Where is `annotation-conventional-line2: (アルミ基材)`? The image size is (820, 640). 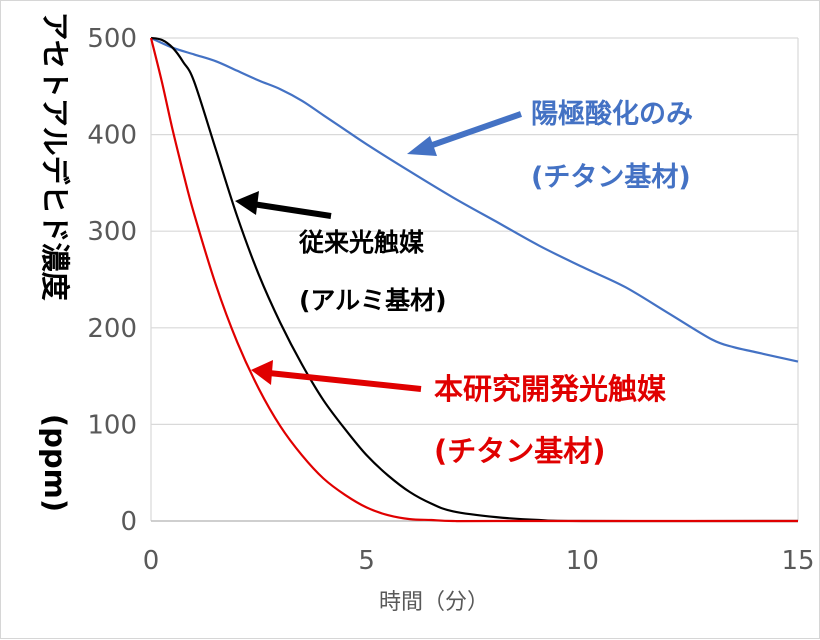
annotation-conventional-line2: (アルミ基材) is located at coordinates (373, 300).